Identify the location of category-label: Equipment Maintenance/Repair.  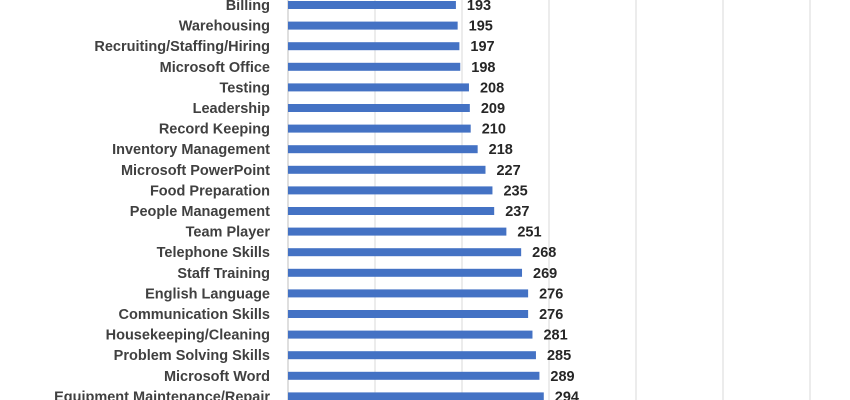
(162, 394).